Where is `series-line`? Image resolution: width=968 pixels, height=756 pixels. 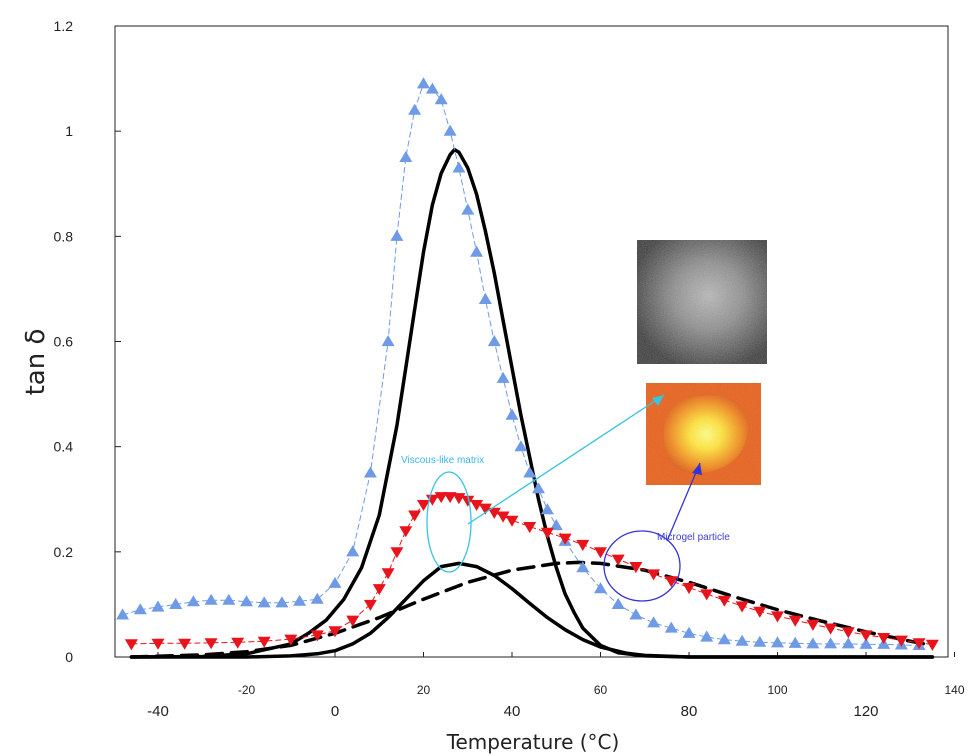 series-line is located at coordinates (532, 609).